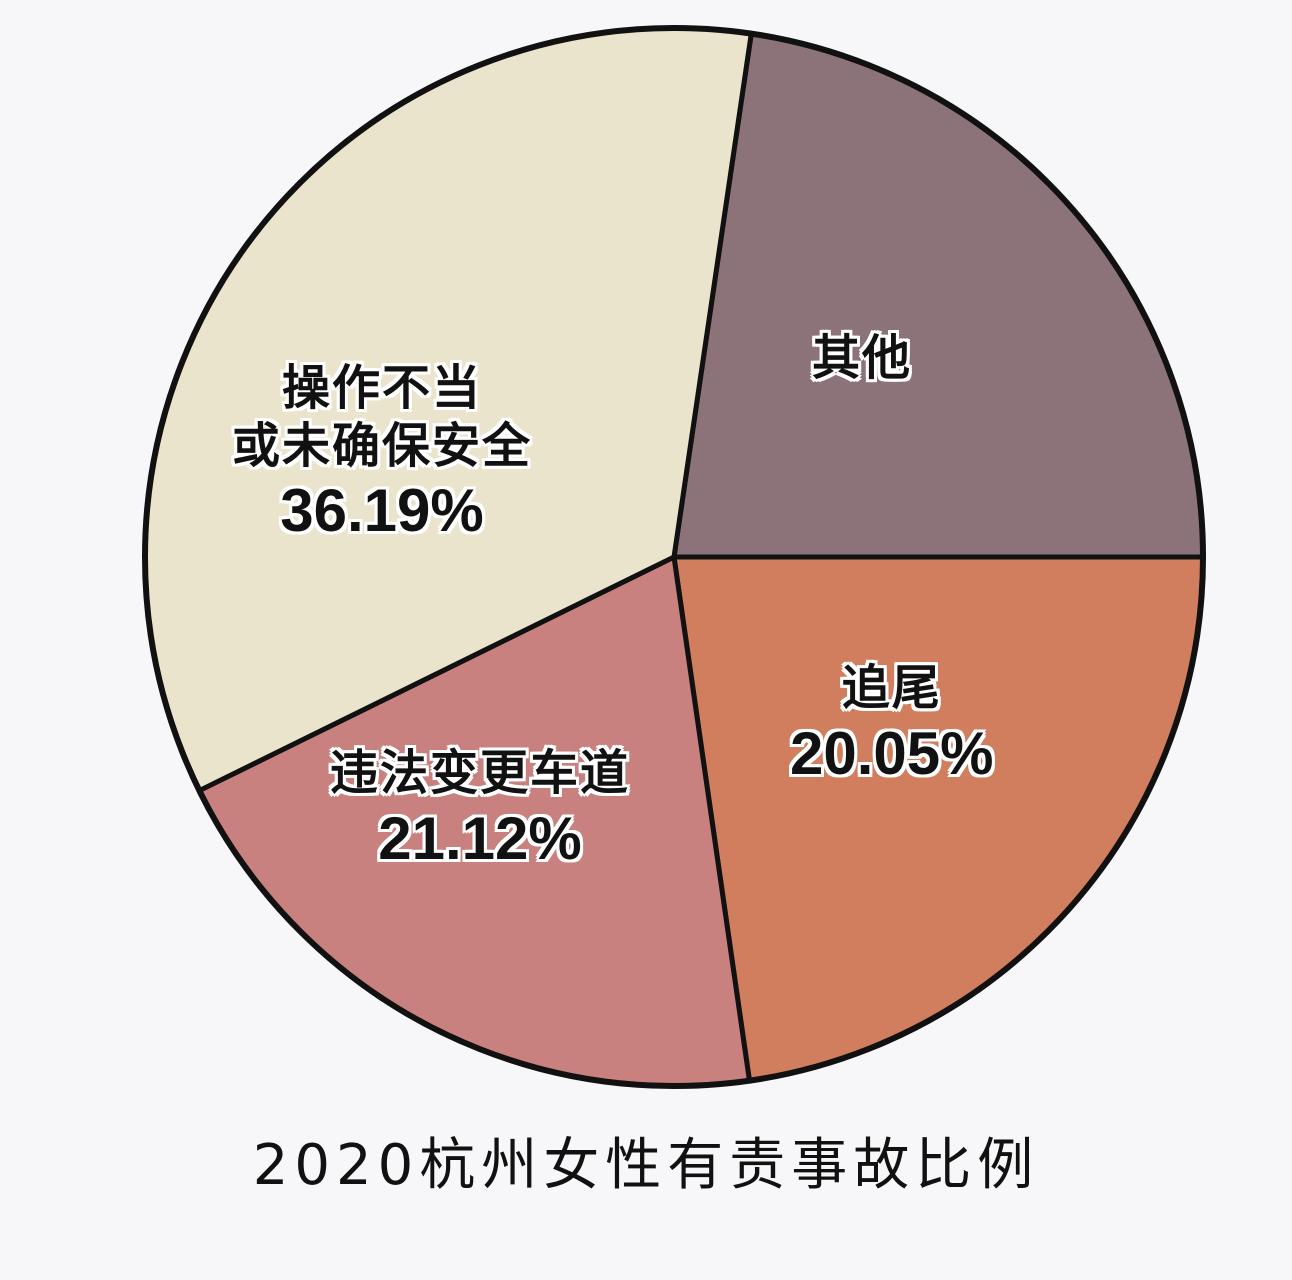 This screenshot has width=1292, height=1280. What do you see at coordinates (382, 445) in the screenshot?
I see `slice-name-line2: 或未确保安全` at bounding box center [382, 445].